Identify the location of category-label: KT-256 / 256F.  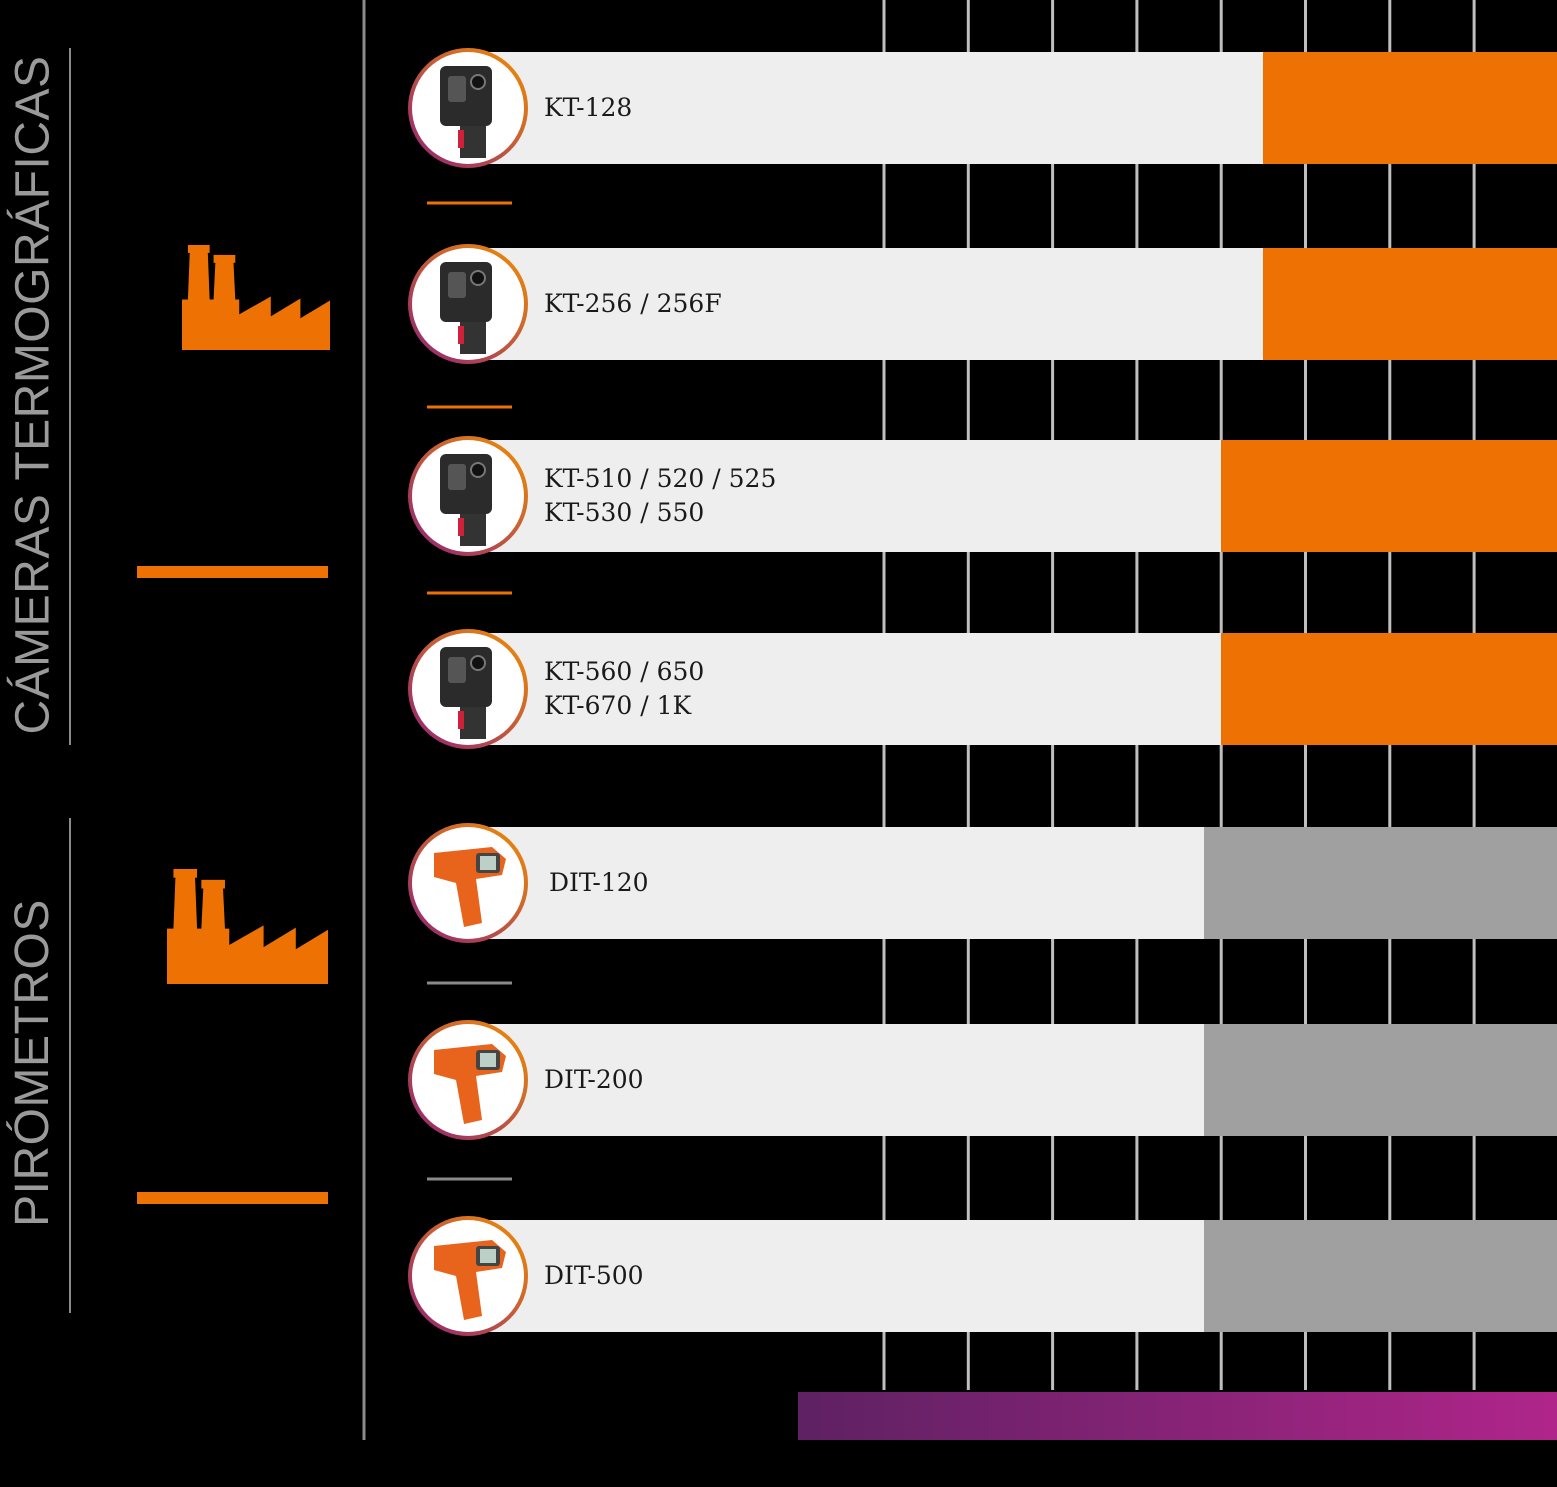
(633, 304).